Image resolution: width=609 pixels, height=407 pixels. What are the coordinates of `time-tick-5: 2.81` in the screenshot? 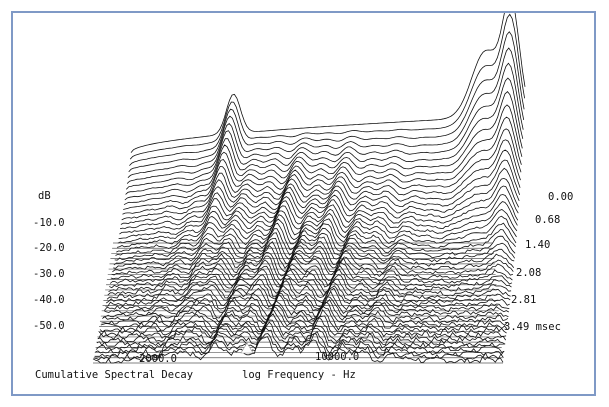 It's located at (523, 300).